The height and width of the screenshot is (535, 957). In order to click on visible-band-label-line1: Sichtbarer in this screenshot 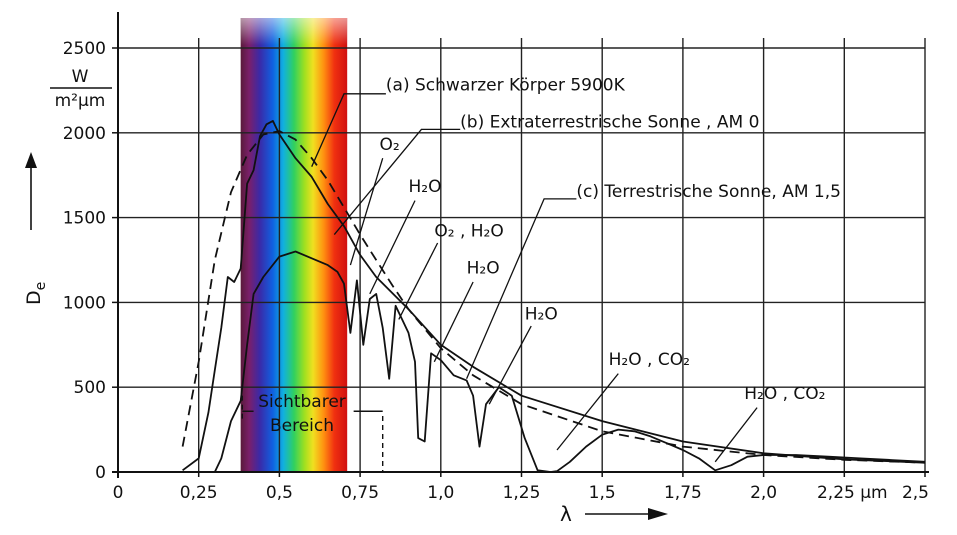, I will do `click(302, 402)`.